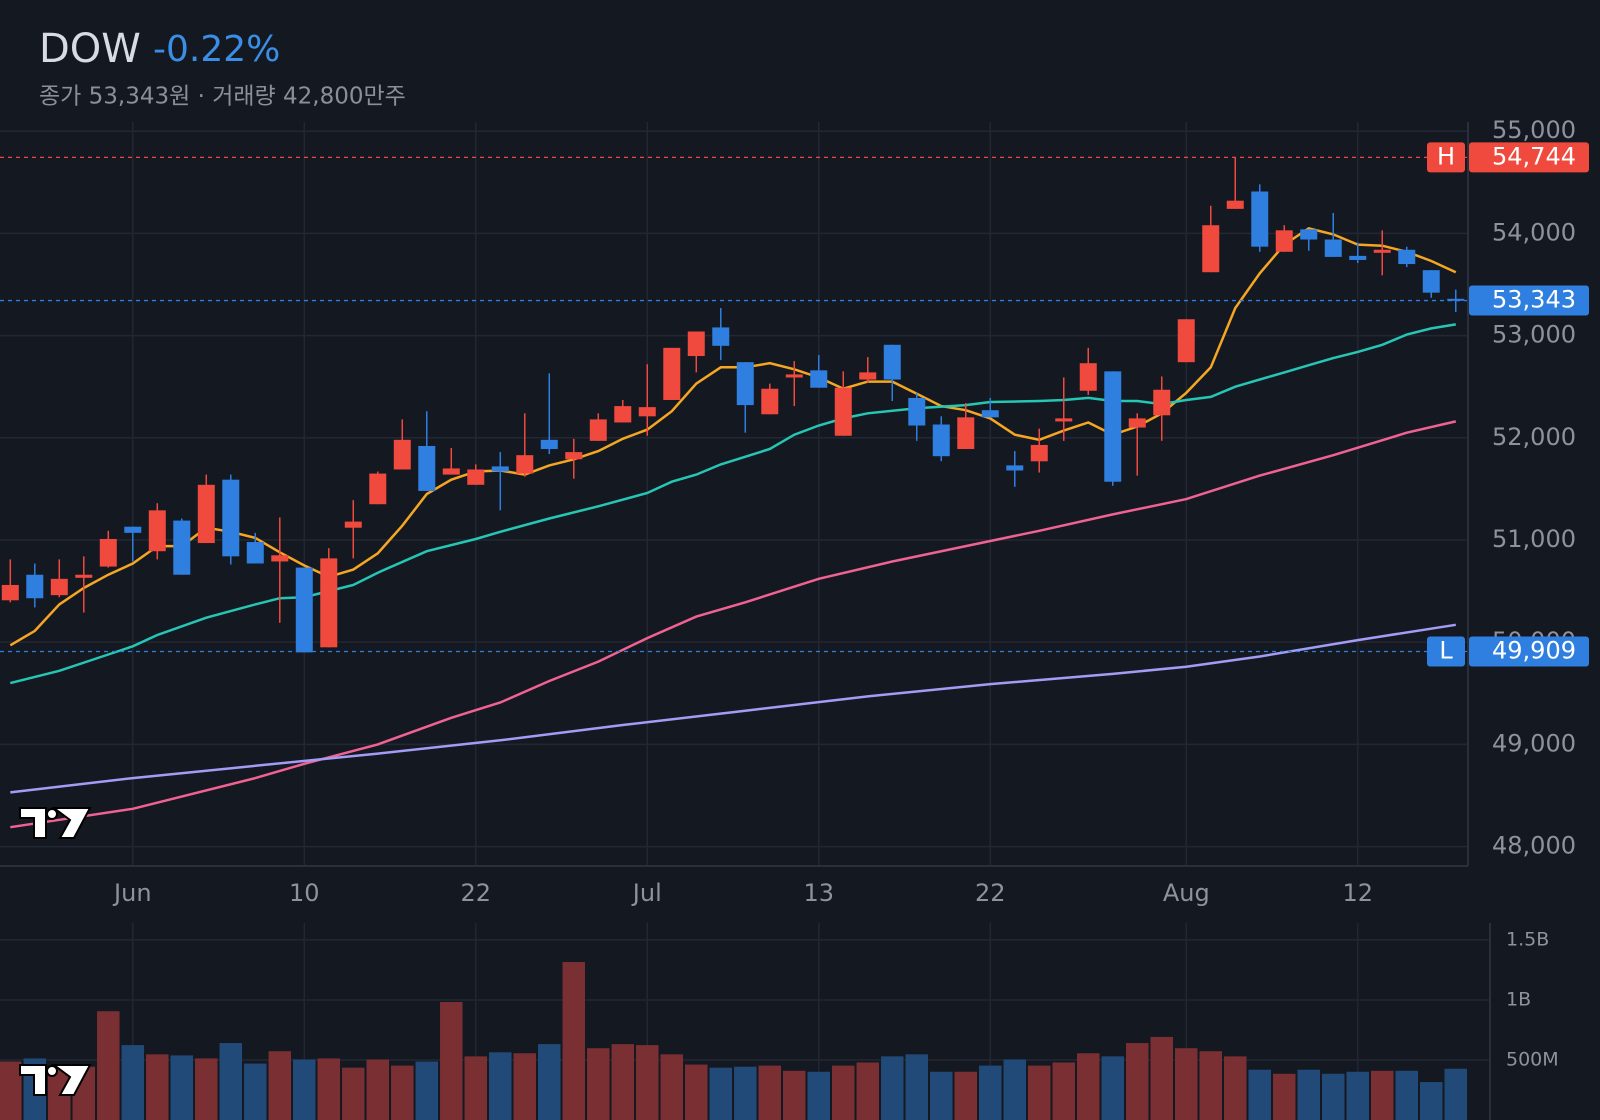 The width and height of the screenshot is (1600, 1120). I want to click on x-tick-label: 12, so click(1357, 893).